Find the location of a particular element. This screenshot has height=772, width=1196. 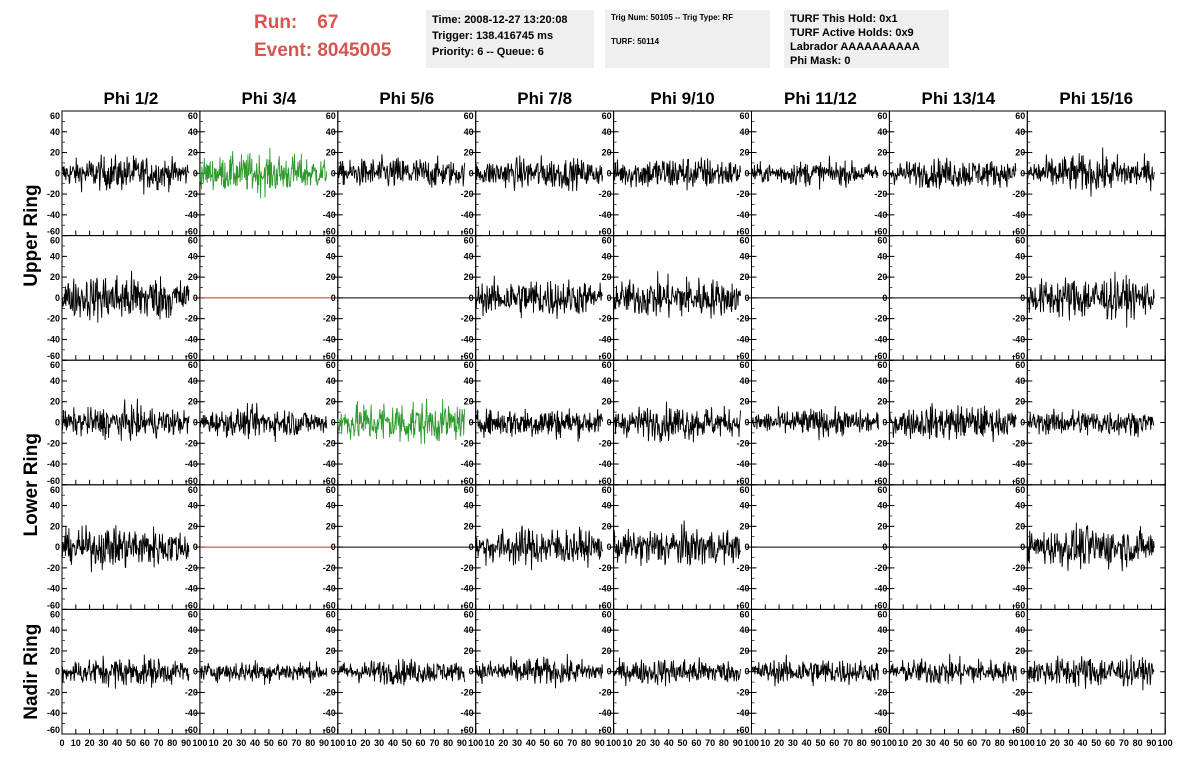

x-tick-label: 70 is located at coordinates (159, 743).